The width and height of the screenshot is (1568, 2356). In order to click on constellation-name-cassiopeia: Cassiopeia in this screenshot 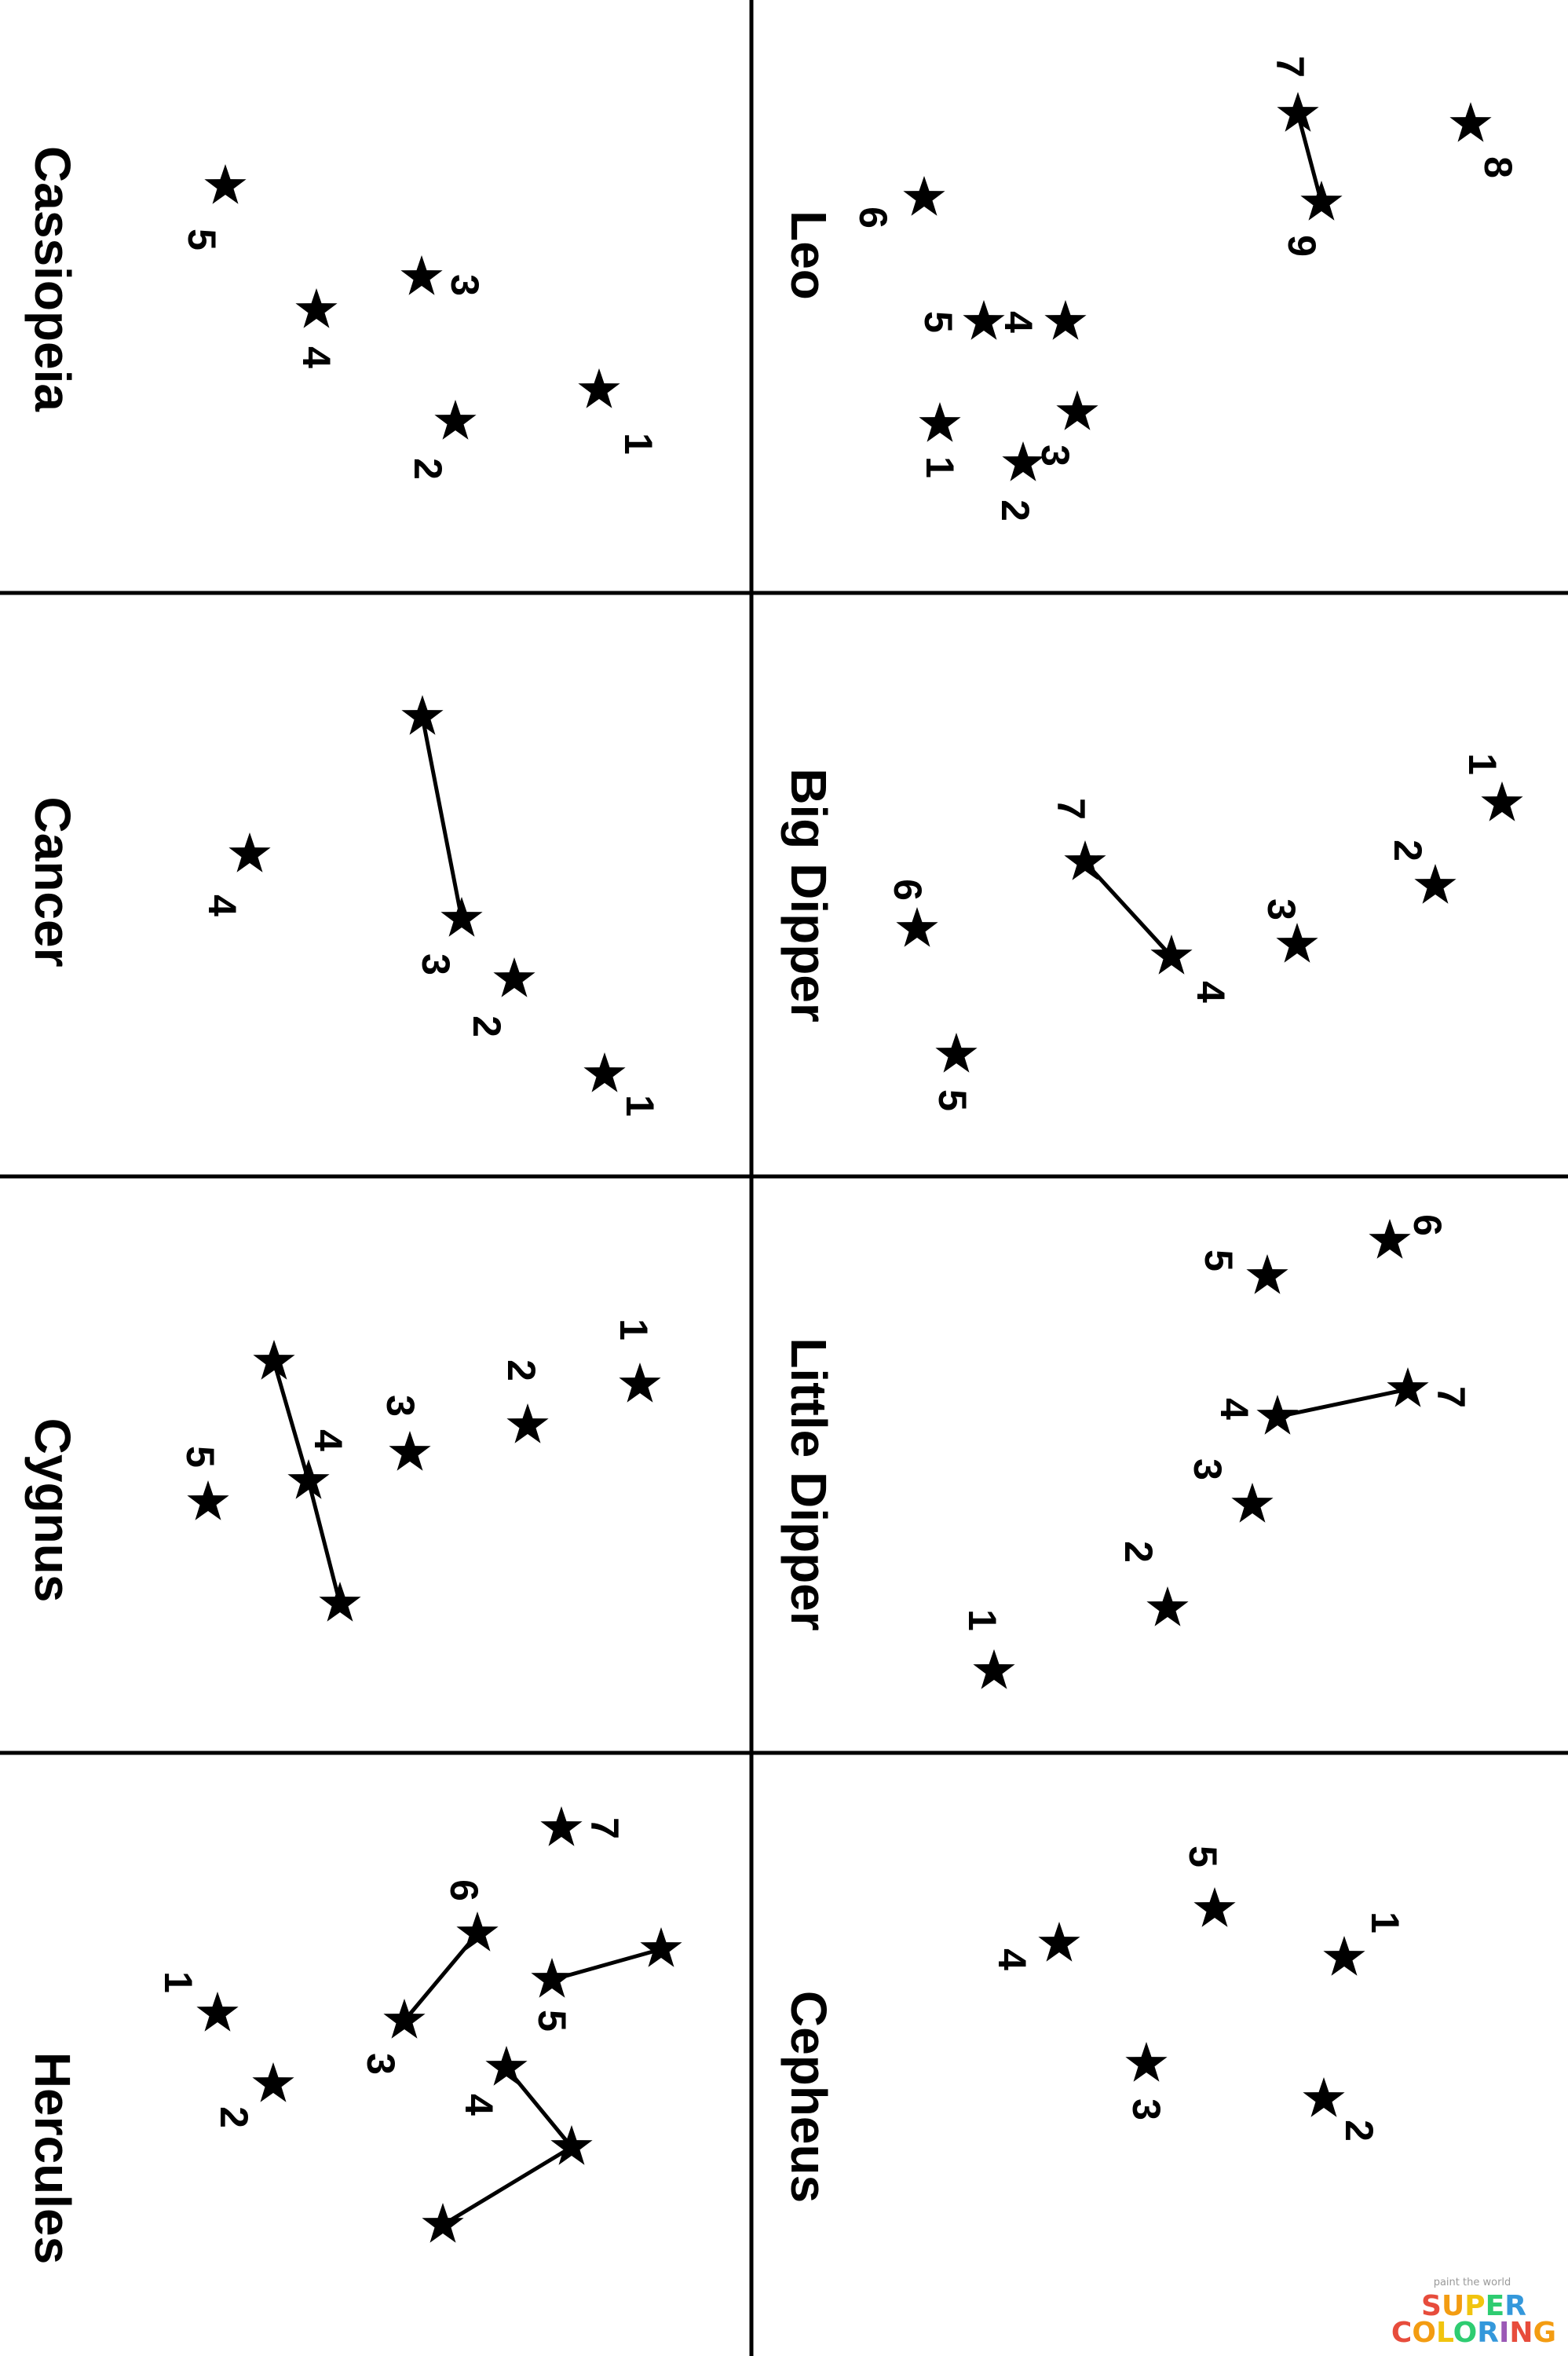, I will do `click(52, 279)`.